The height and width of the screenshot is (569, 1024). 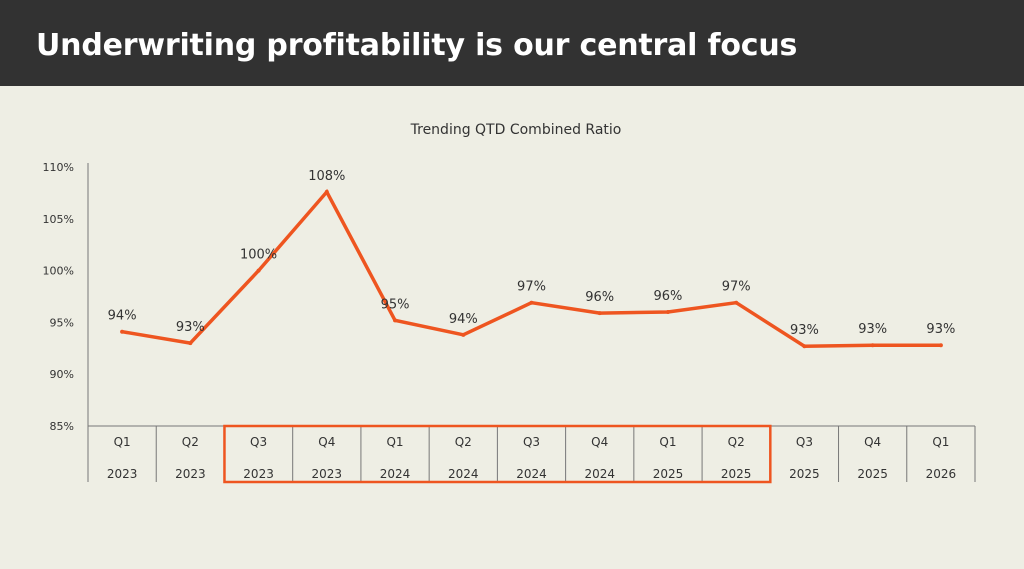 I want to click on y-tick-label: 95%, so click(x=62, y=322).